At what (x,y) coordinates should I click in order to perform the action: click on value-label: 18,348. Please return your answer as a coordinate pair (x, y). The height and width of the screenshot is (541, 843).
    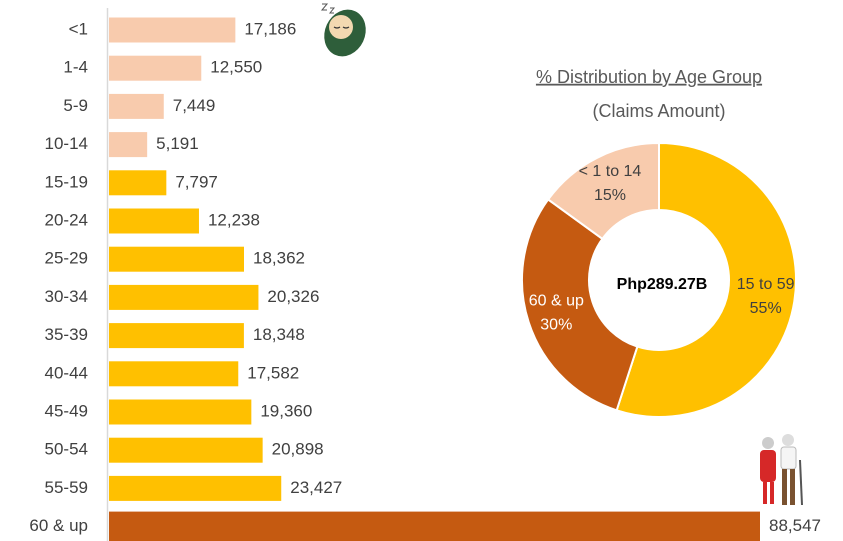
    Looking at the image, I should click on (279, 334).